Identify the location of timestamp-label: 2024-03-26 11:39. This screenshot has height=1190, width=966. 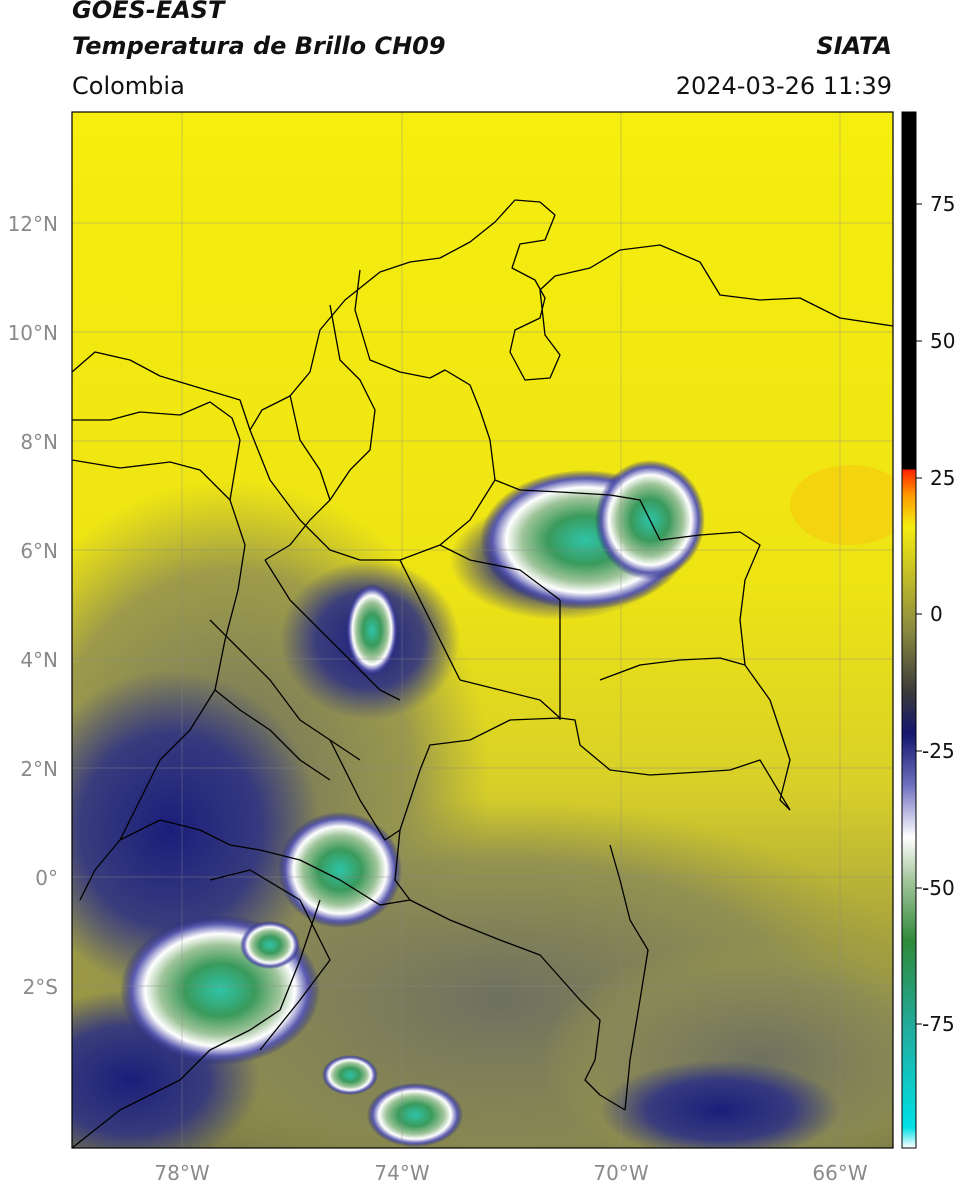
(783, 86).